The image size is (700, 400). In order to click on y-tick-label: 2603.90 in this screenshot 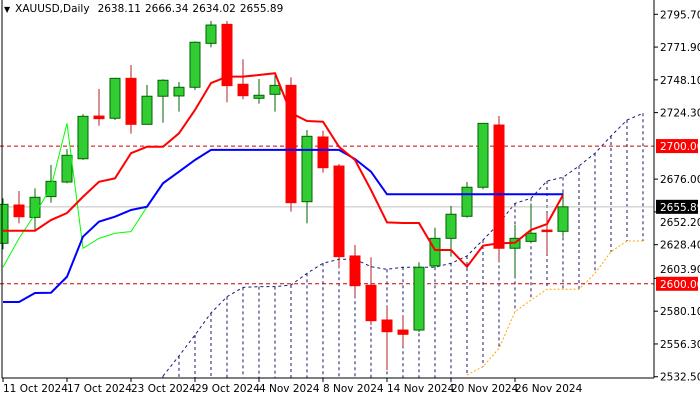, I will do `click(680, 270)`.